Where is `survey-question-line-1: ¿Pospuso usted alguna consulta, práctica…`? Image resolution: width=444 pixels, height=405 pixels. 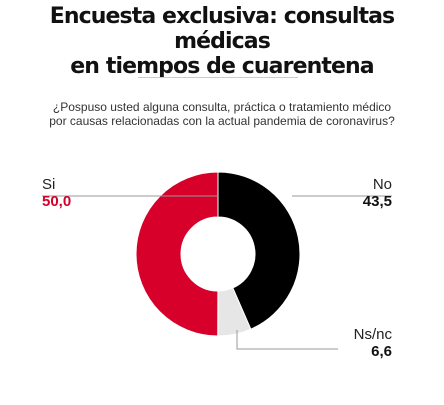
survey-question-line-1: ¿Pospuso usted alguna consulta, práctica… is located at coordinates (222, 107).